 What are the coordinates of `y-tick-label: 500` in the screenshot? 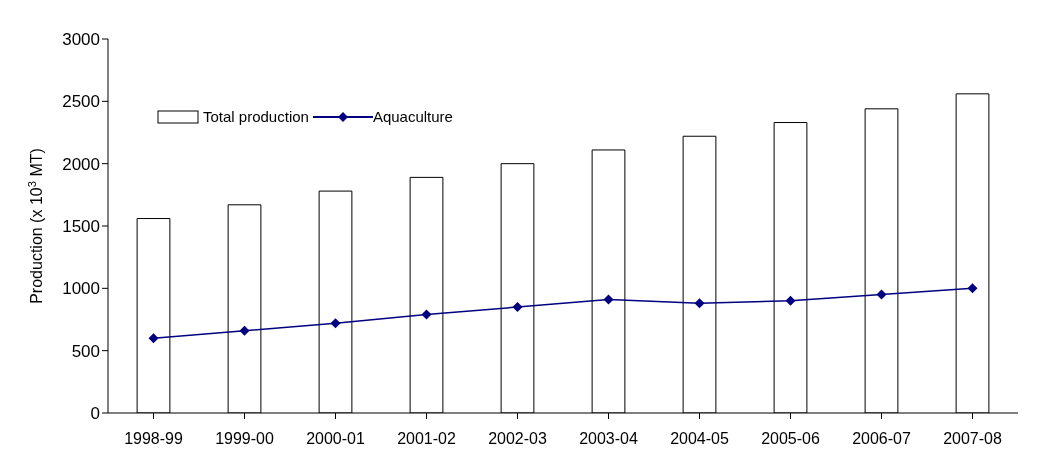 It's located at (85, 351).